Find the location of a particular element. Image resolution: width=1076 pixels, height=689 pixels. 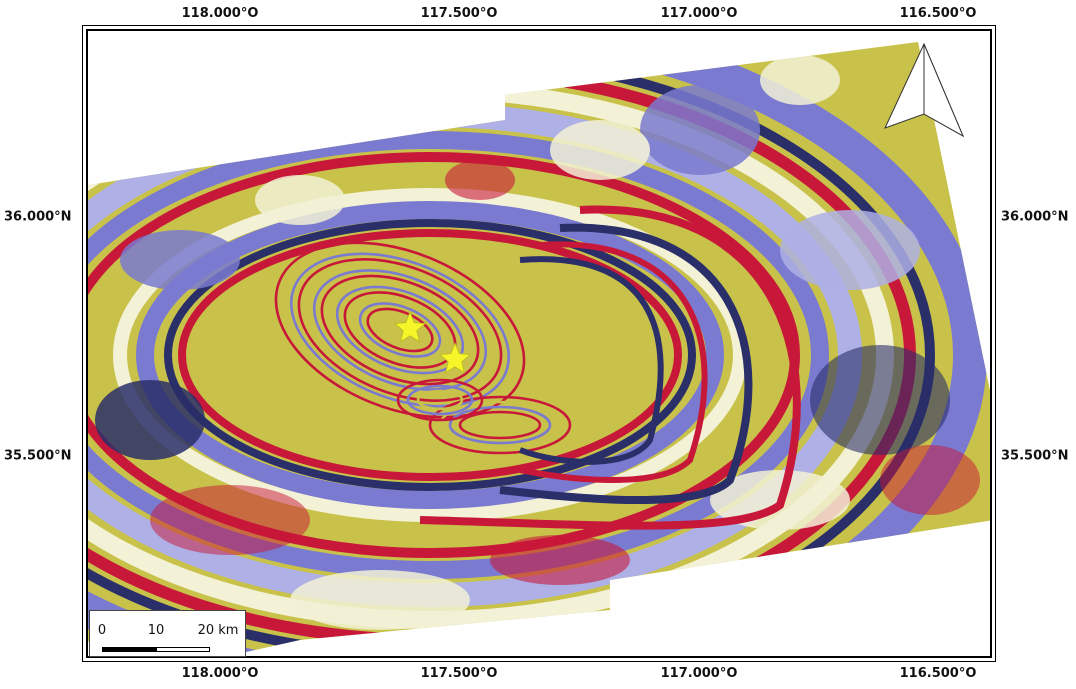

lon-label-bottom-117-5: 117.500°O is located at coordinates (459, 673).